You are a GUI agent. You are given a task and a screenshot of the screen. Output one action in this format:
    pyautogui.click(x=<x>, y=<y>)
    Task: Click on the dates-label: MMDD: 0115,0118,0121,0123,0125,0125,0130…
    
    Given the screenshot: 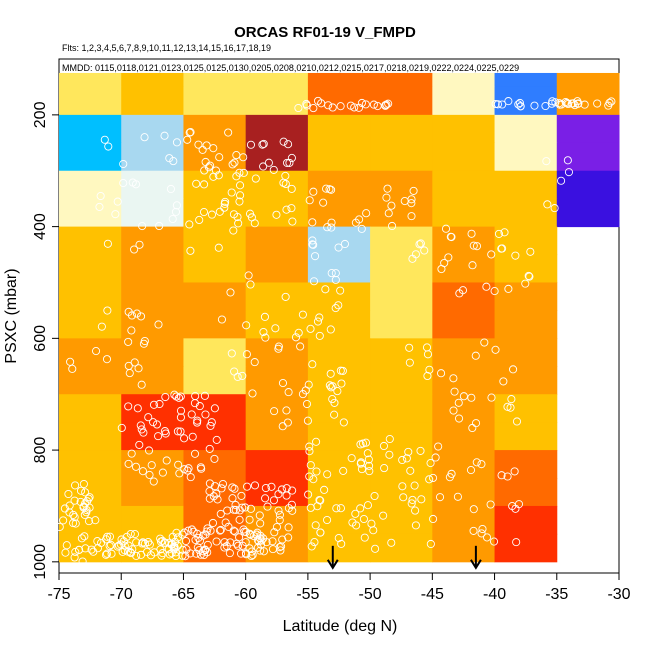 What is the action you would take?
    pyautogui.click(x=290, y=68)
    